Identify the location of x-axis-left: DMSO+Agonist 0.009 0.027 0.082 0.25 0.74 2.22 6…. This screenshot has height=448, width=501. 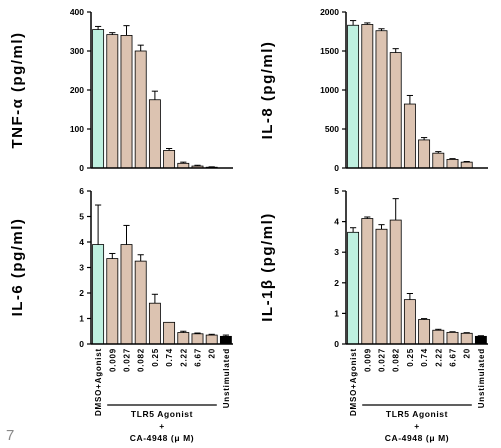
(162, 395).